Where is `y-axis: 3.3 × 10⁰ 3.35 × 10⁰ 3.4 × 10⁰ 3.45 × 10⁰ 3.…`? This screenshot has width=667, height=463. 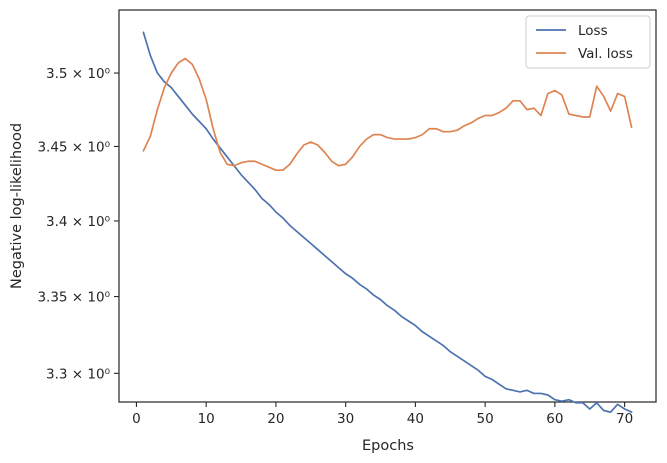 y-axis: 3.3 × 10⁰ 3.35 × 10⁰ 3.4 × 10⁰ 3.45 × 10⁰ 3.… is located at coordinates (78, 224).